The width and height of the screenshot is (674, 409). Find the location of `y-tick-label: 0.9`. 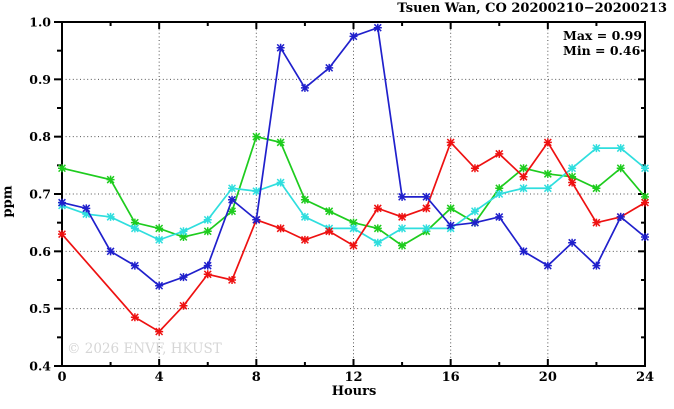

y-tick-label: 0.9 is located at coordinates (40, 79).